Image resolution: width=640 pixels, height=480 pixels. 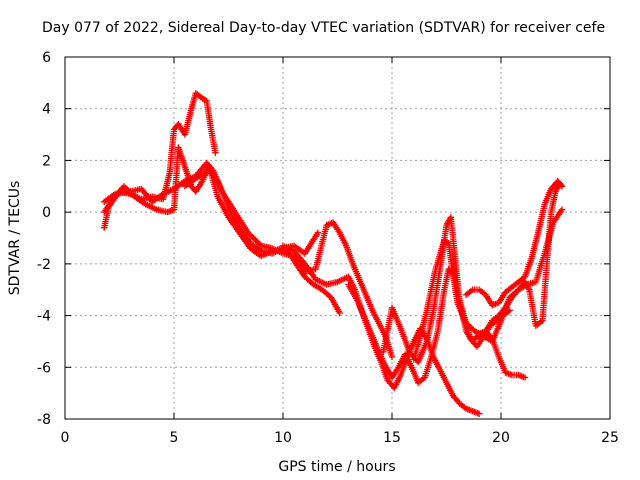 What do you see at coordinates (46, 58) in the screenshot?
I see `y-tick-label: 6` at bounding box center [46, 58].